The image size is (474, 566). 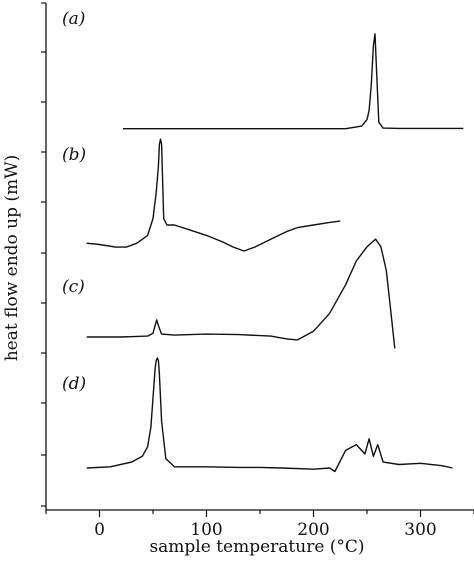 I want to click on panel-label-d: (d), so click(x=74, y=384).